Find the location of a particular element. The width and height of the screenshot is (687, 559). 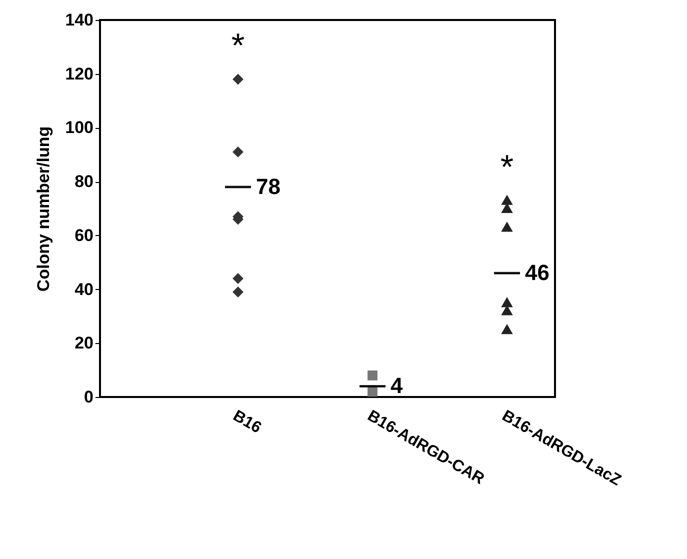

annotation: 46 is located at coordinates (537, 273).